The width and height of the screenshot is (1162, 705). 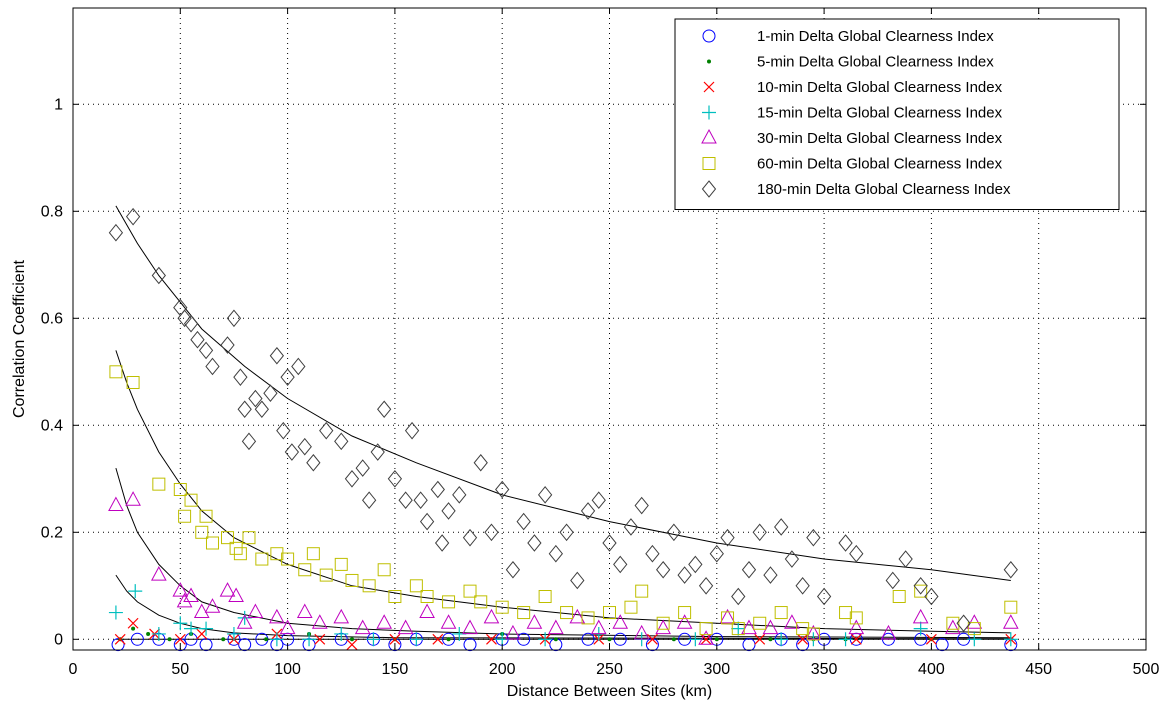 I want to click on x-tick-label: 400, so click(x=931, y=669).